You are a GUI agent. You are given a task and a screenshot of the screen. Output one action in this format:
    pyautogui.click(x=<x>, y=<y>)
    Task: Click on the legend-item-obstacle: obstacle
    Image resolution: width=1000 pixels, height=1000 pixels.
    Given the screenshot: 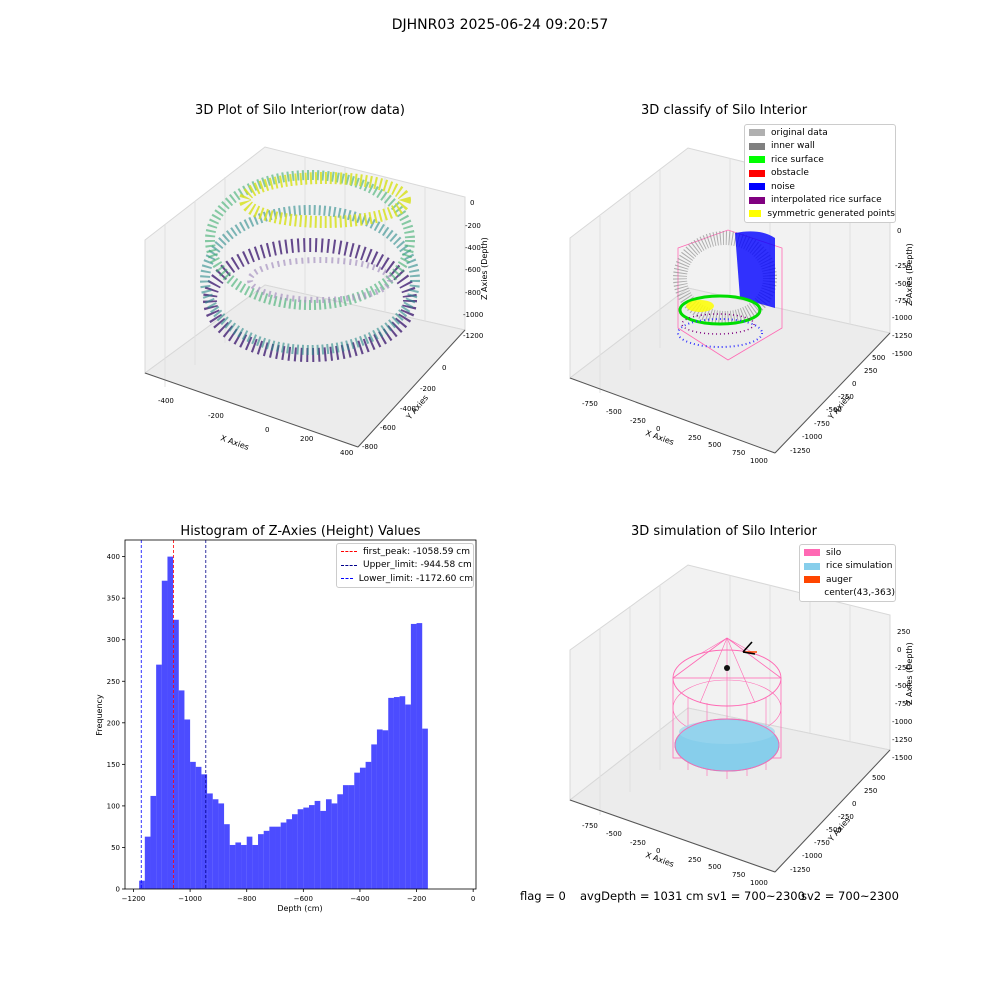 What is the action you would take?
    pyautogui.click(x=820, y=174)
    